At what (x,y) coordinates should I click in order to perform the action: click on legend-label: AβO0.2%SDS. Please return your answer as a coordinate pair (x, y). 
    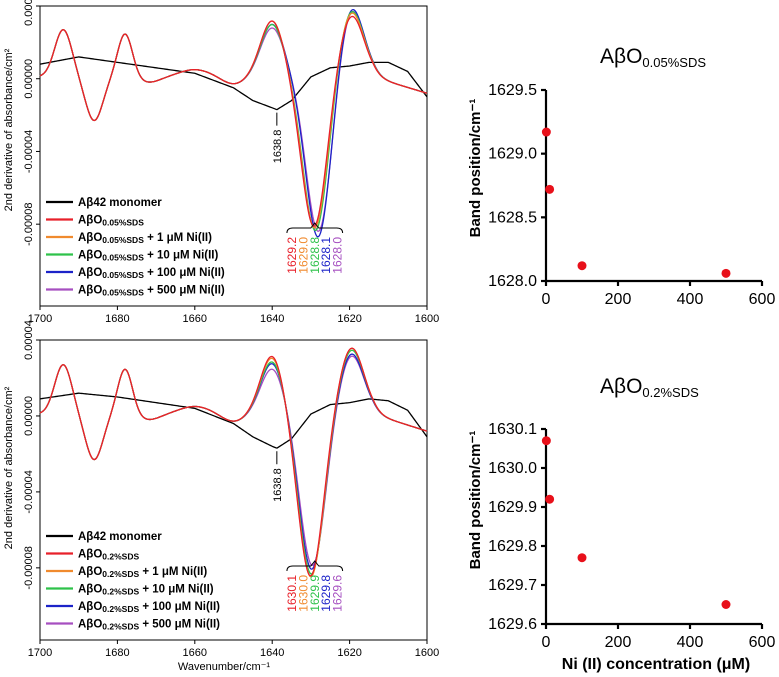
    Looking at the image, I should click on (108, 555).